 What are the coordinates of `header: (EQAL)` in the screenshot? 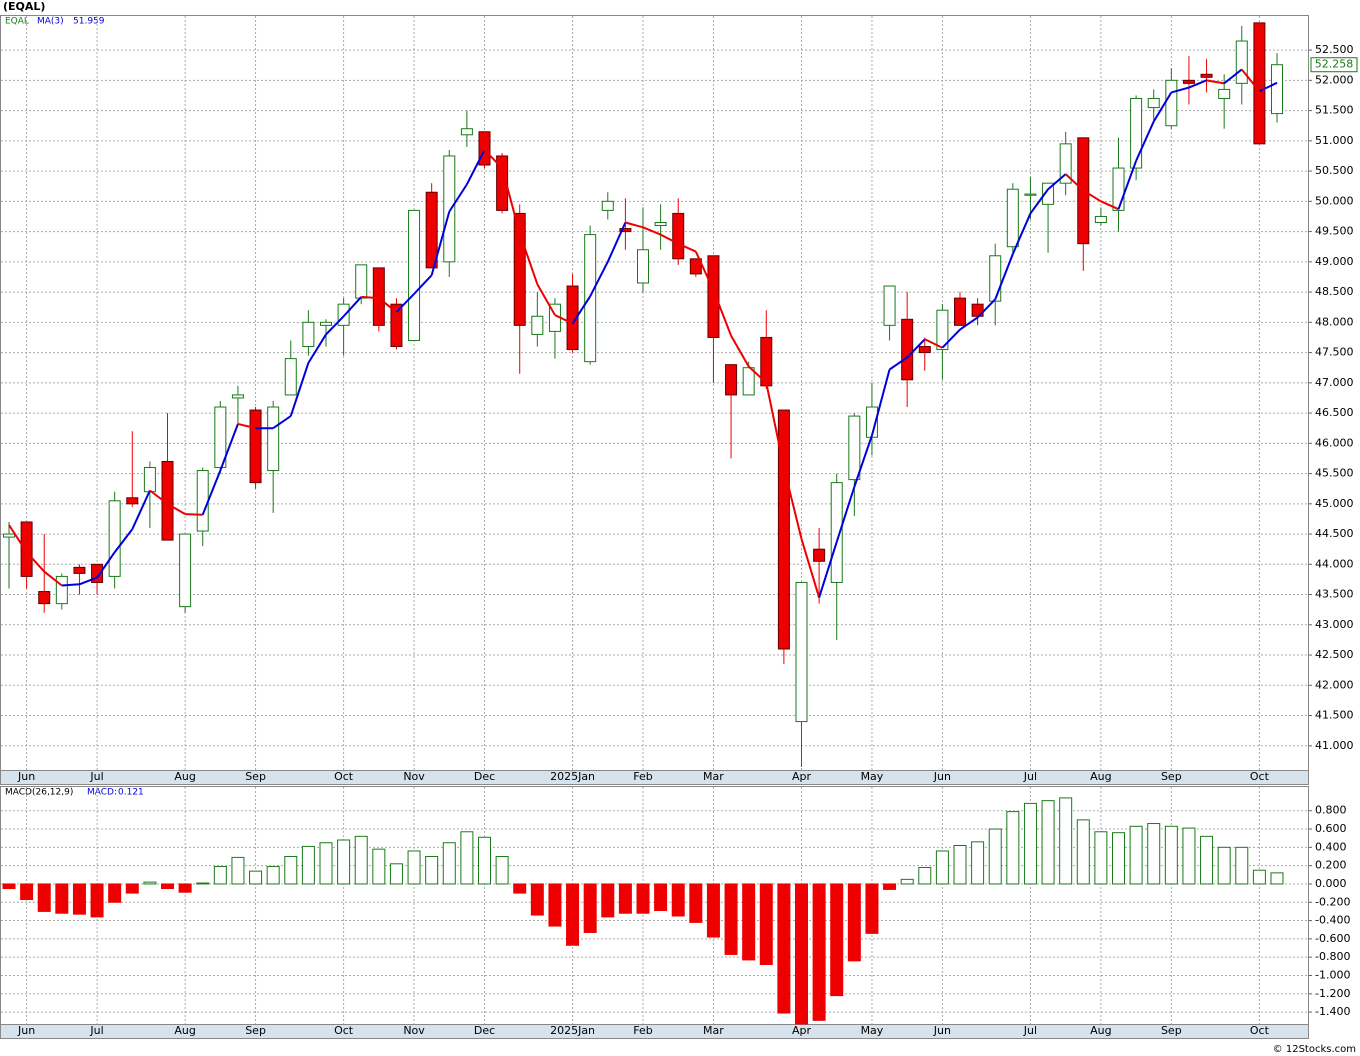 It's located at (24, 6).